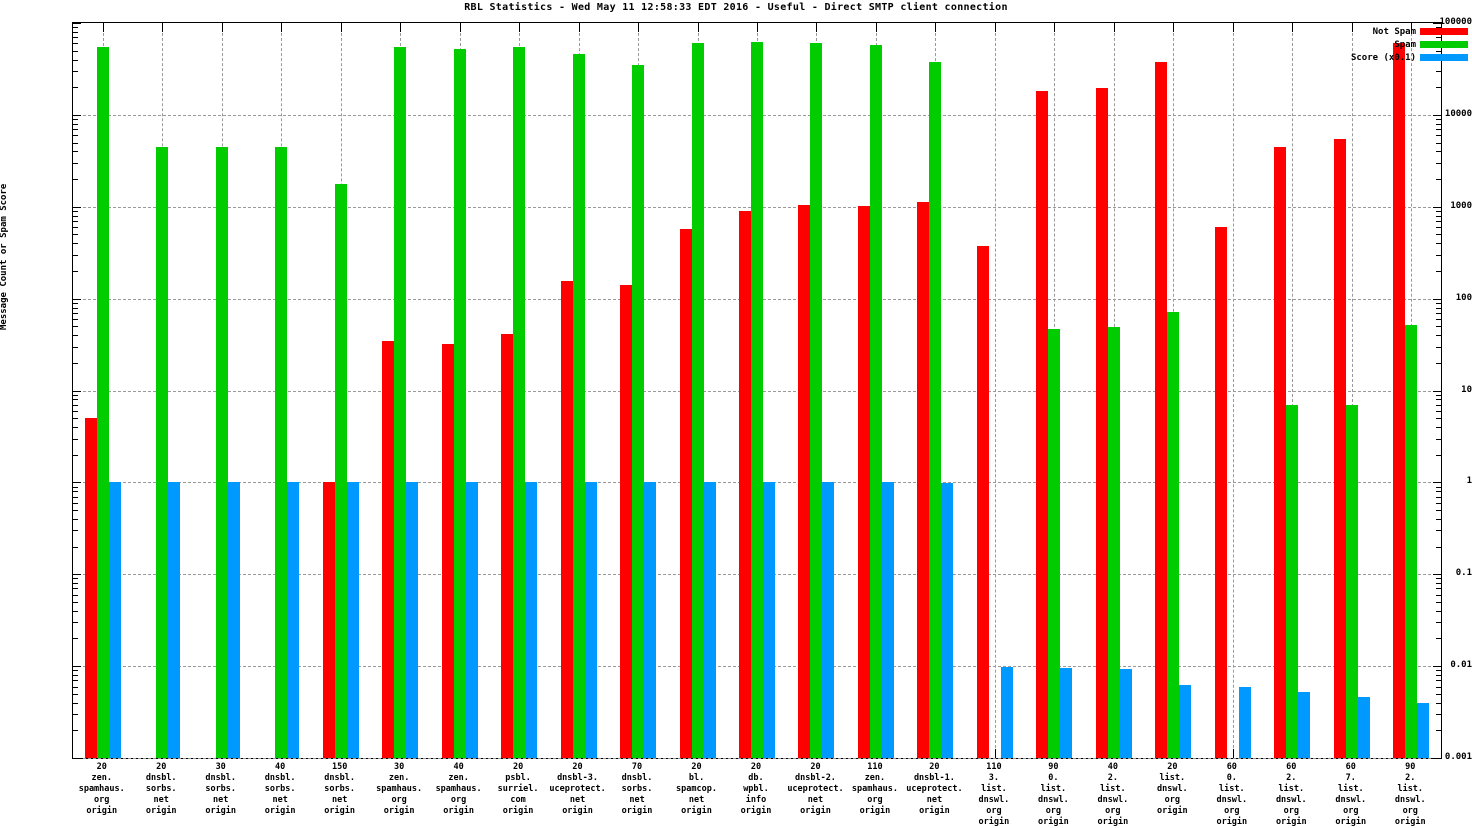  What do you see at coordinates (161, 789) in the screenshot?
I see `x-axis-tick-label: 20 dnsbl. sorbs. net origin` at bounding box center [161, 789].